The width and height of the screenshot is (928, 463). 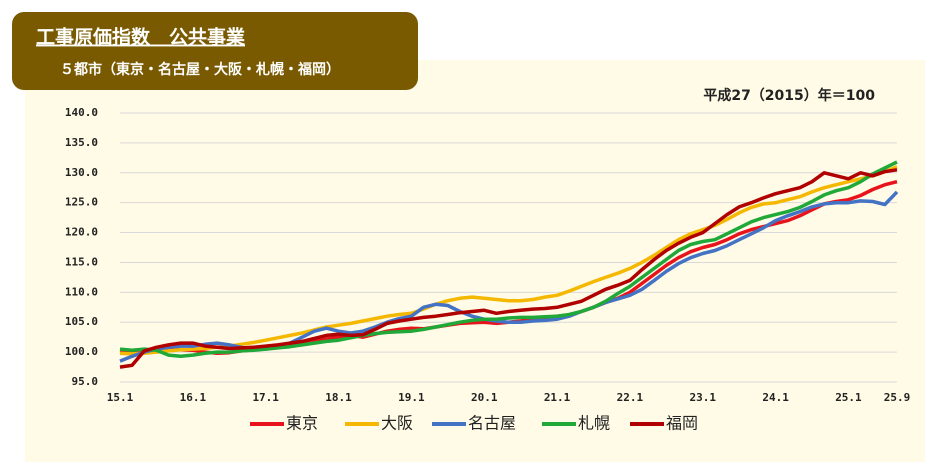 I want to click on x-tick-label: 25.9, so click(x=897, y=397).